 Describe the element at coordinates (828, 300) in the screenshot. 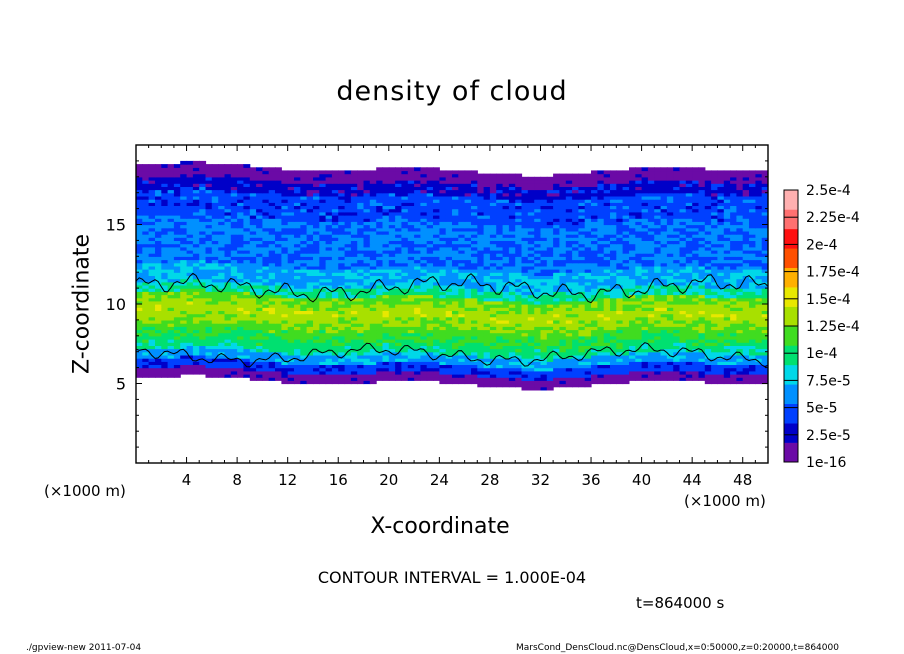

I see `colorbar-label: 1.5e-4` at that location.